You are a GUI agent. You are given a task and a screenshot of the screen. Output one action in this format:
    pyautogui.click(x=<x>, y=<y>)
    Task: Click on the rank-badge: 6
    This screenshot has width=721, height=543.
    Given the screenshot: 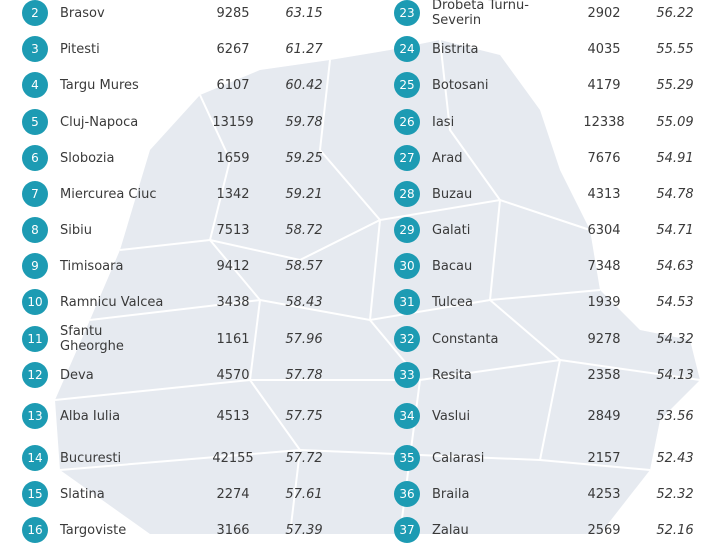 What is the action you would take?
    pyautogui.click(x=35, y=158)
    